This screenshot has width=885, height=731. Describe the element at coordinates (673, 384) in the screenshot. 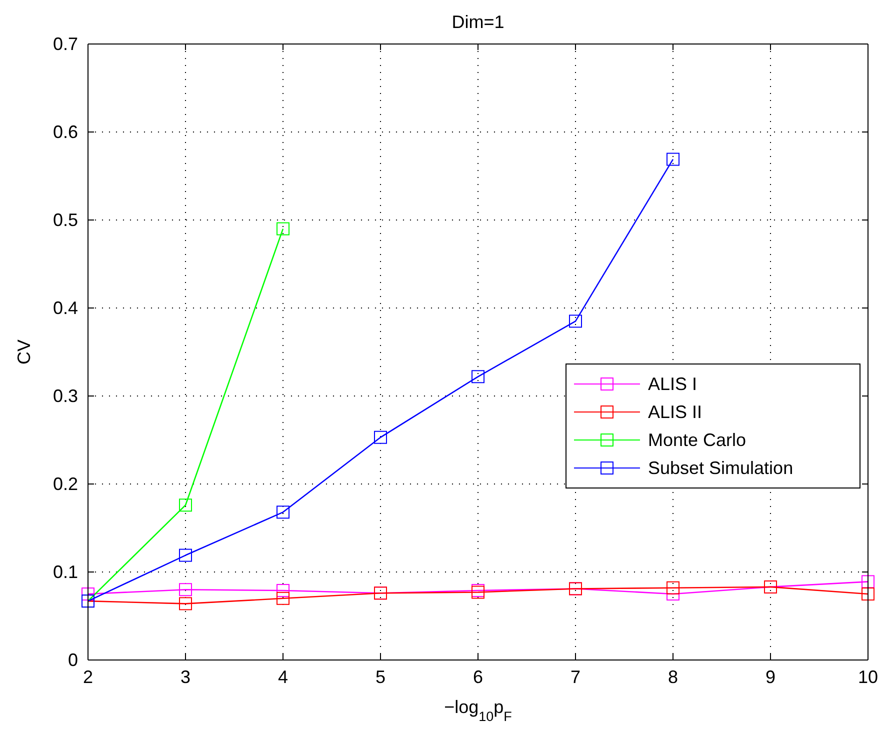

I see `legend-label: ALIS I` at that location.